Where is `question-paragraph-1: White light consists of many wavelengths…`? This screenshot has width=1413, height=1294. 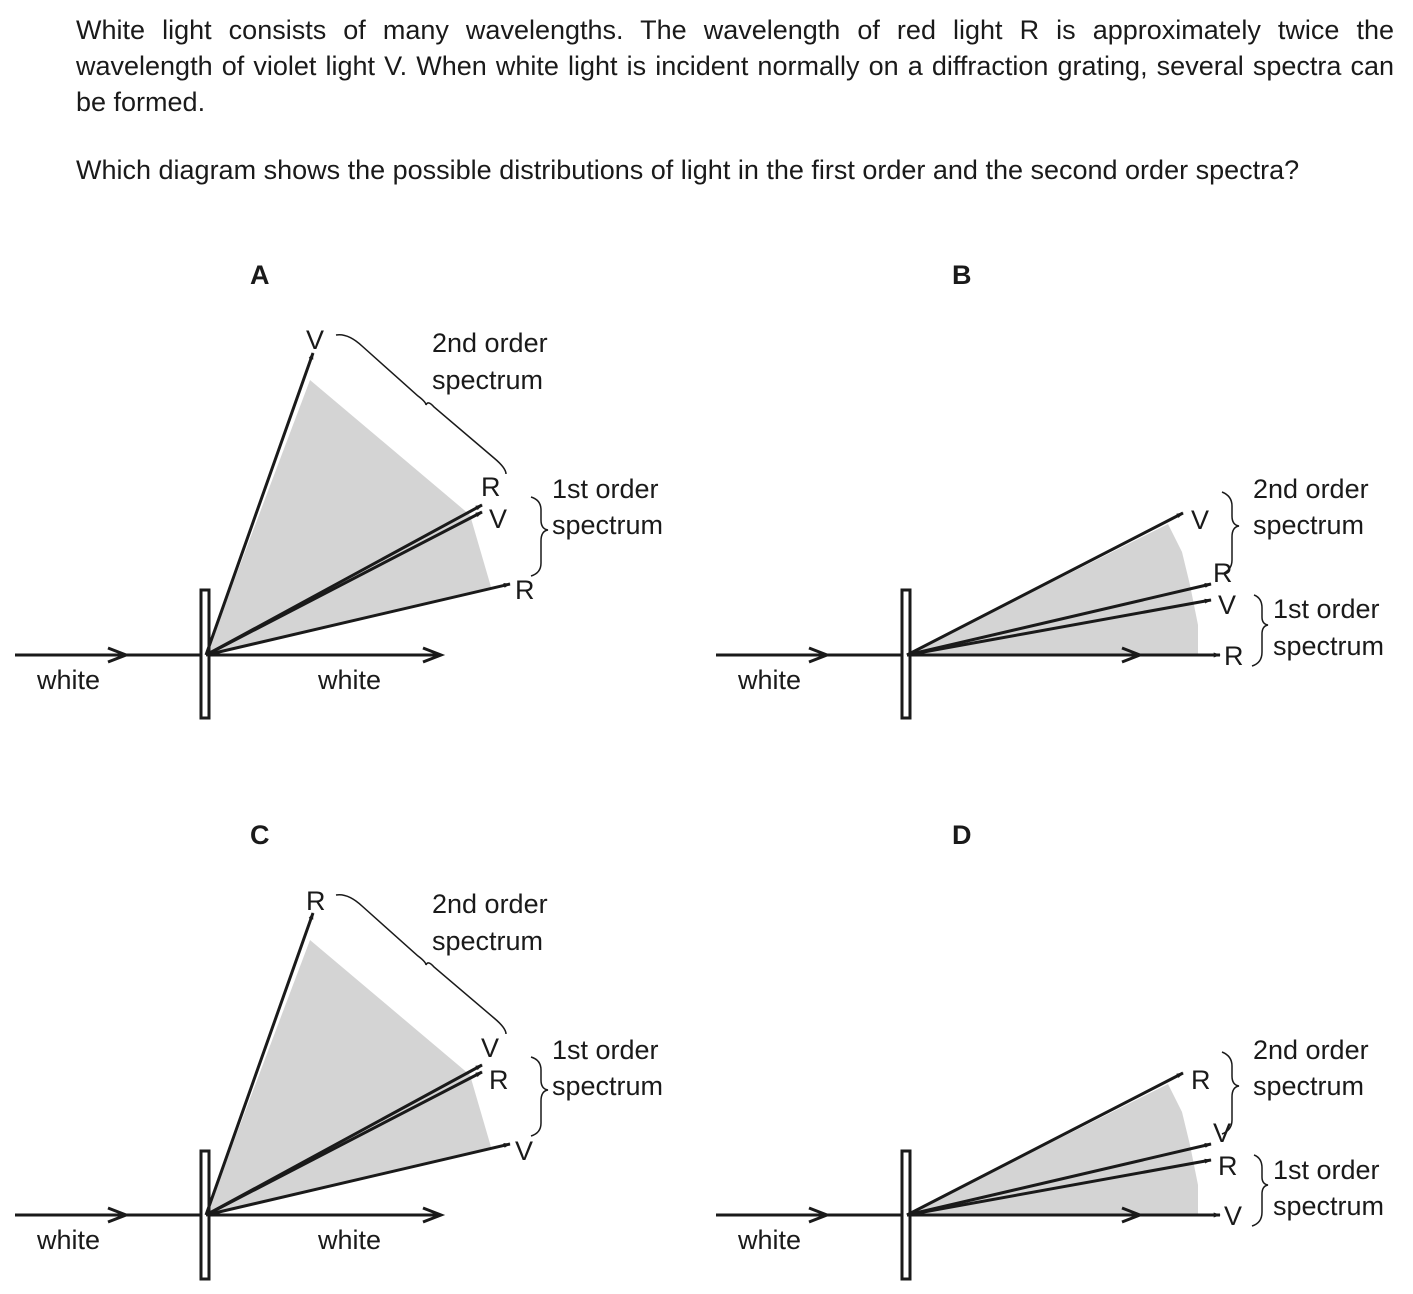
question-paragraph-1: White light consists of many wavelengths… is located at coordinates (735, 66).